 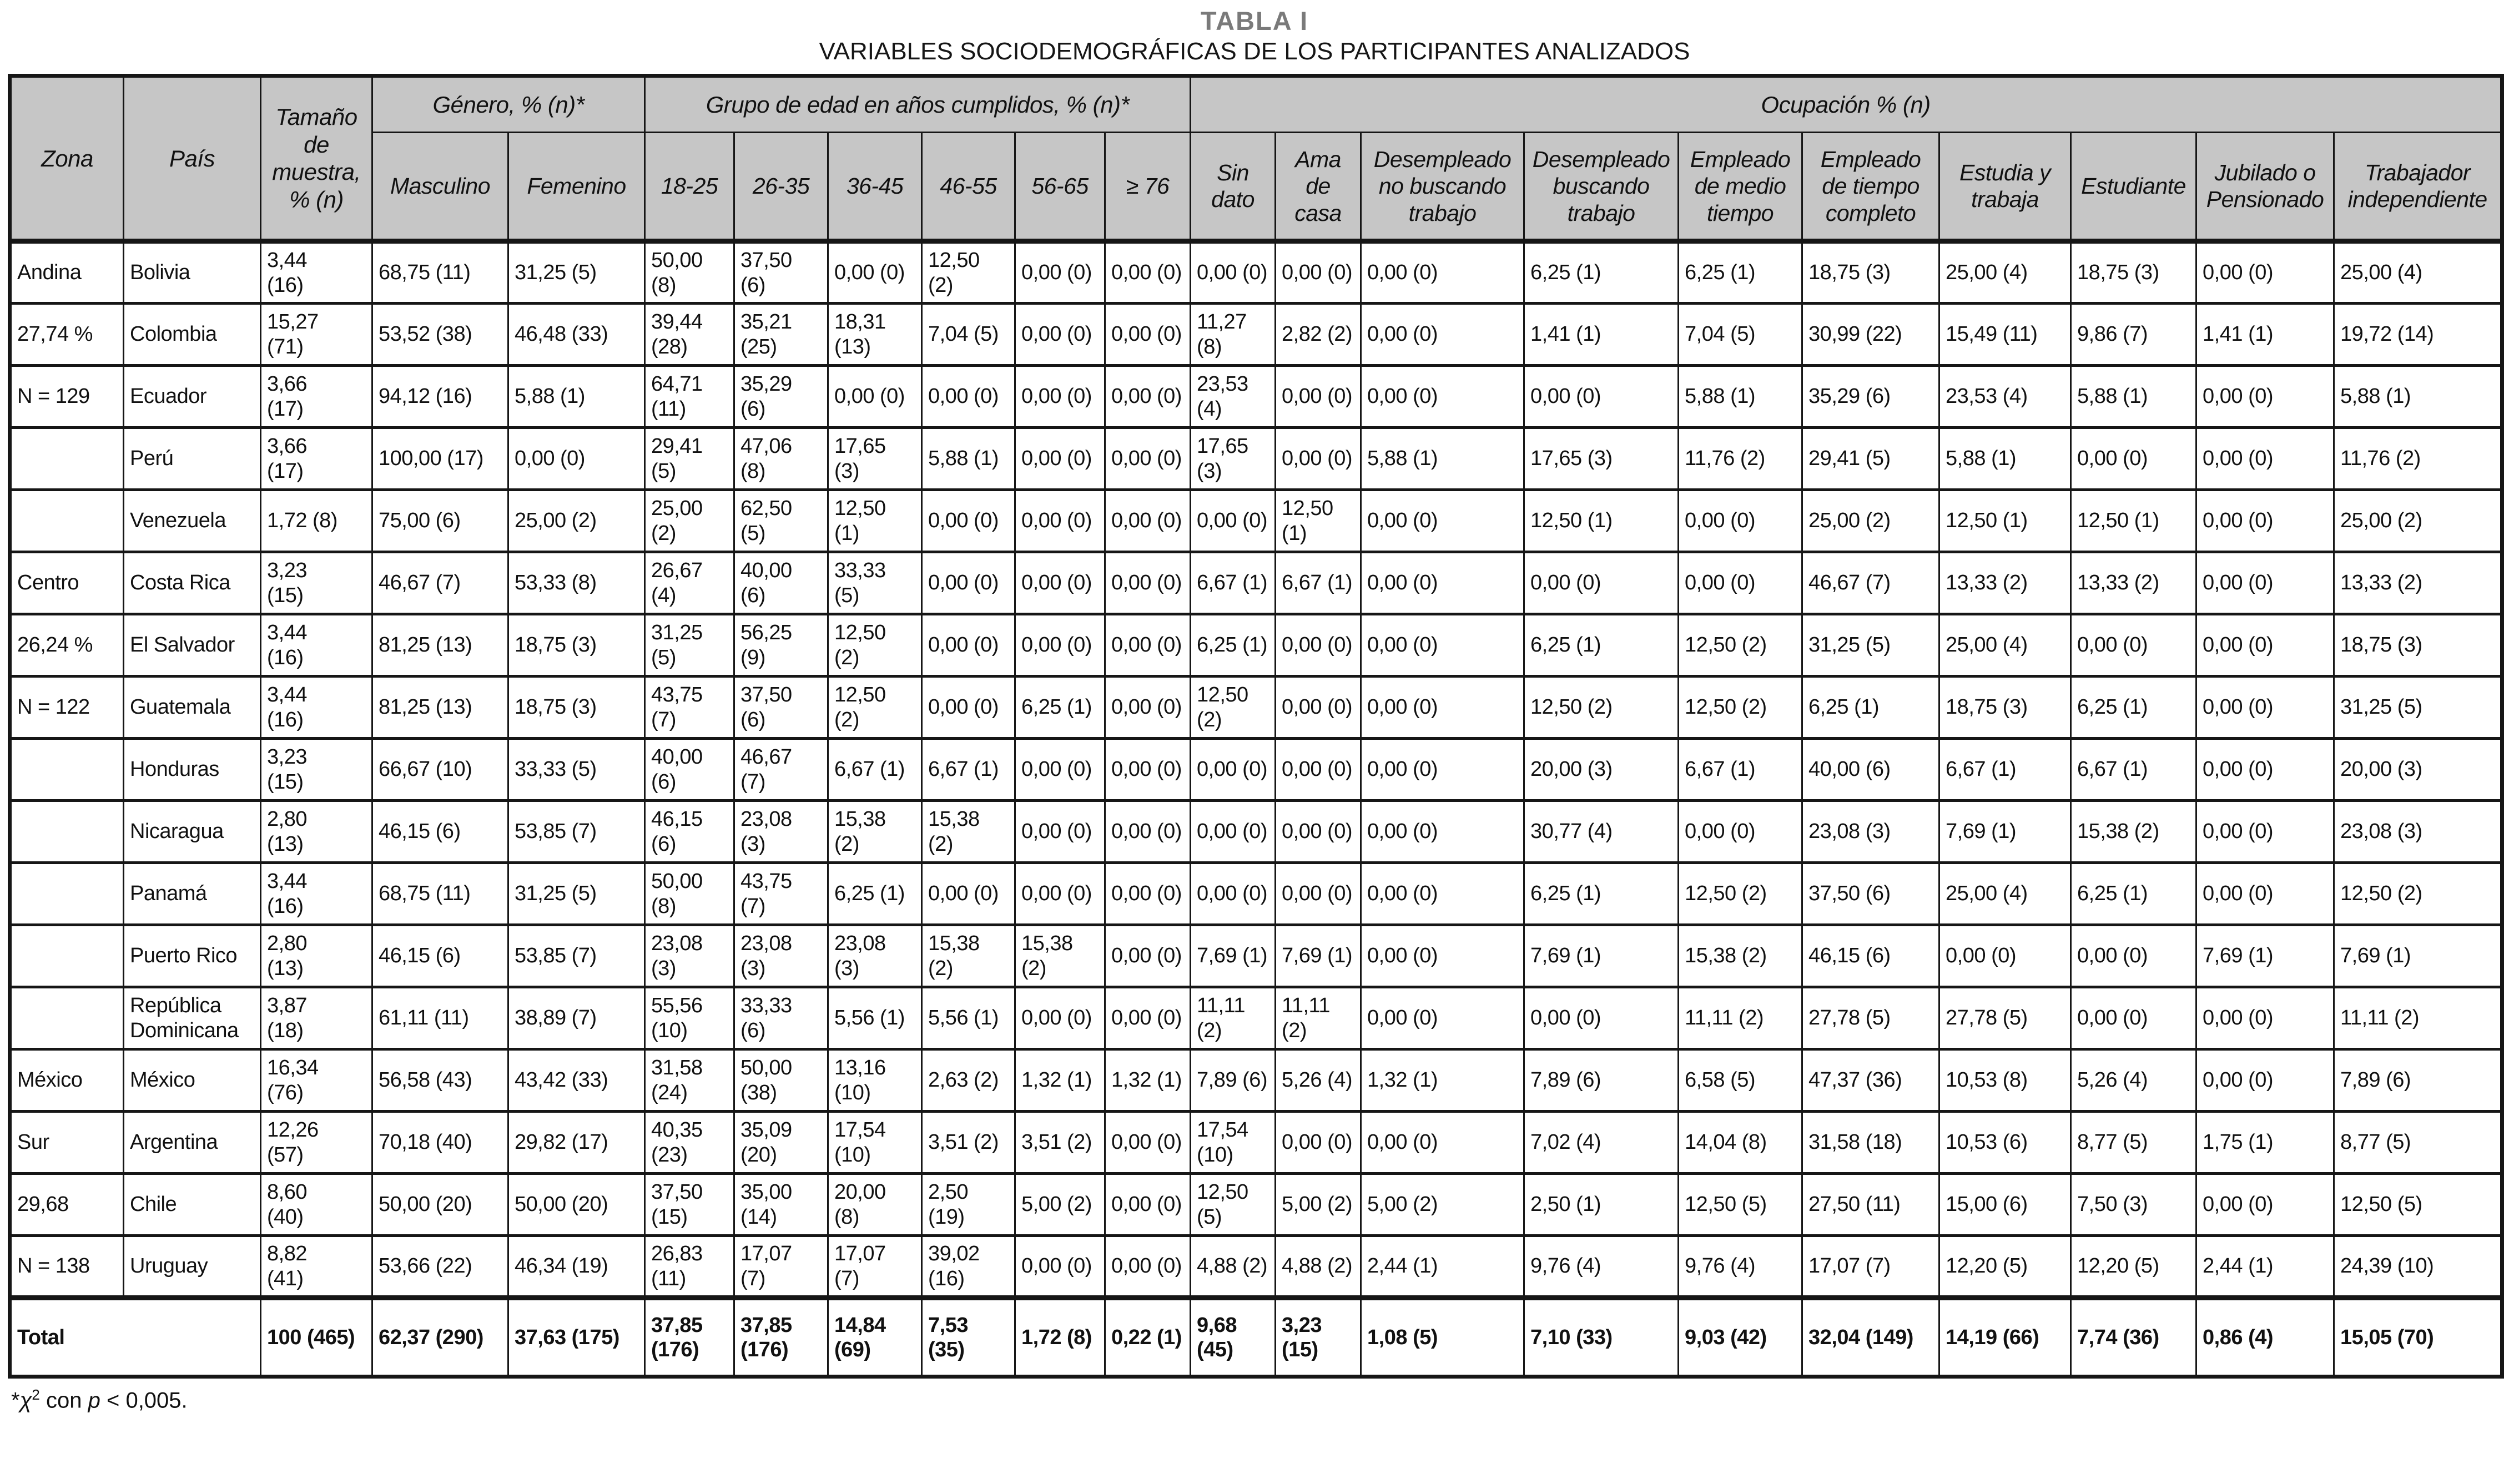 I want to click on total-value-cell: 0,22 (1), so click(x=1148, y=1337).